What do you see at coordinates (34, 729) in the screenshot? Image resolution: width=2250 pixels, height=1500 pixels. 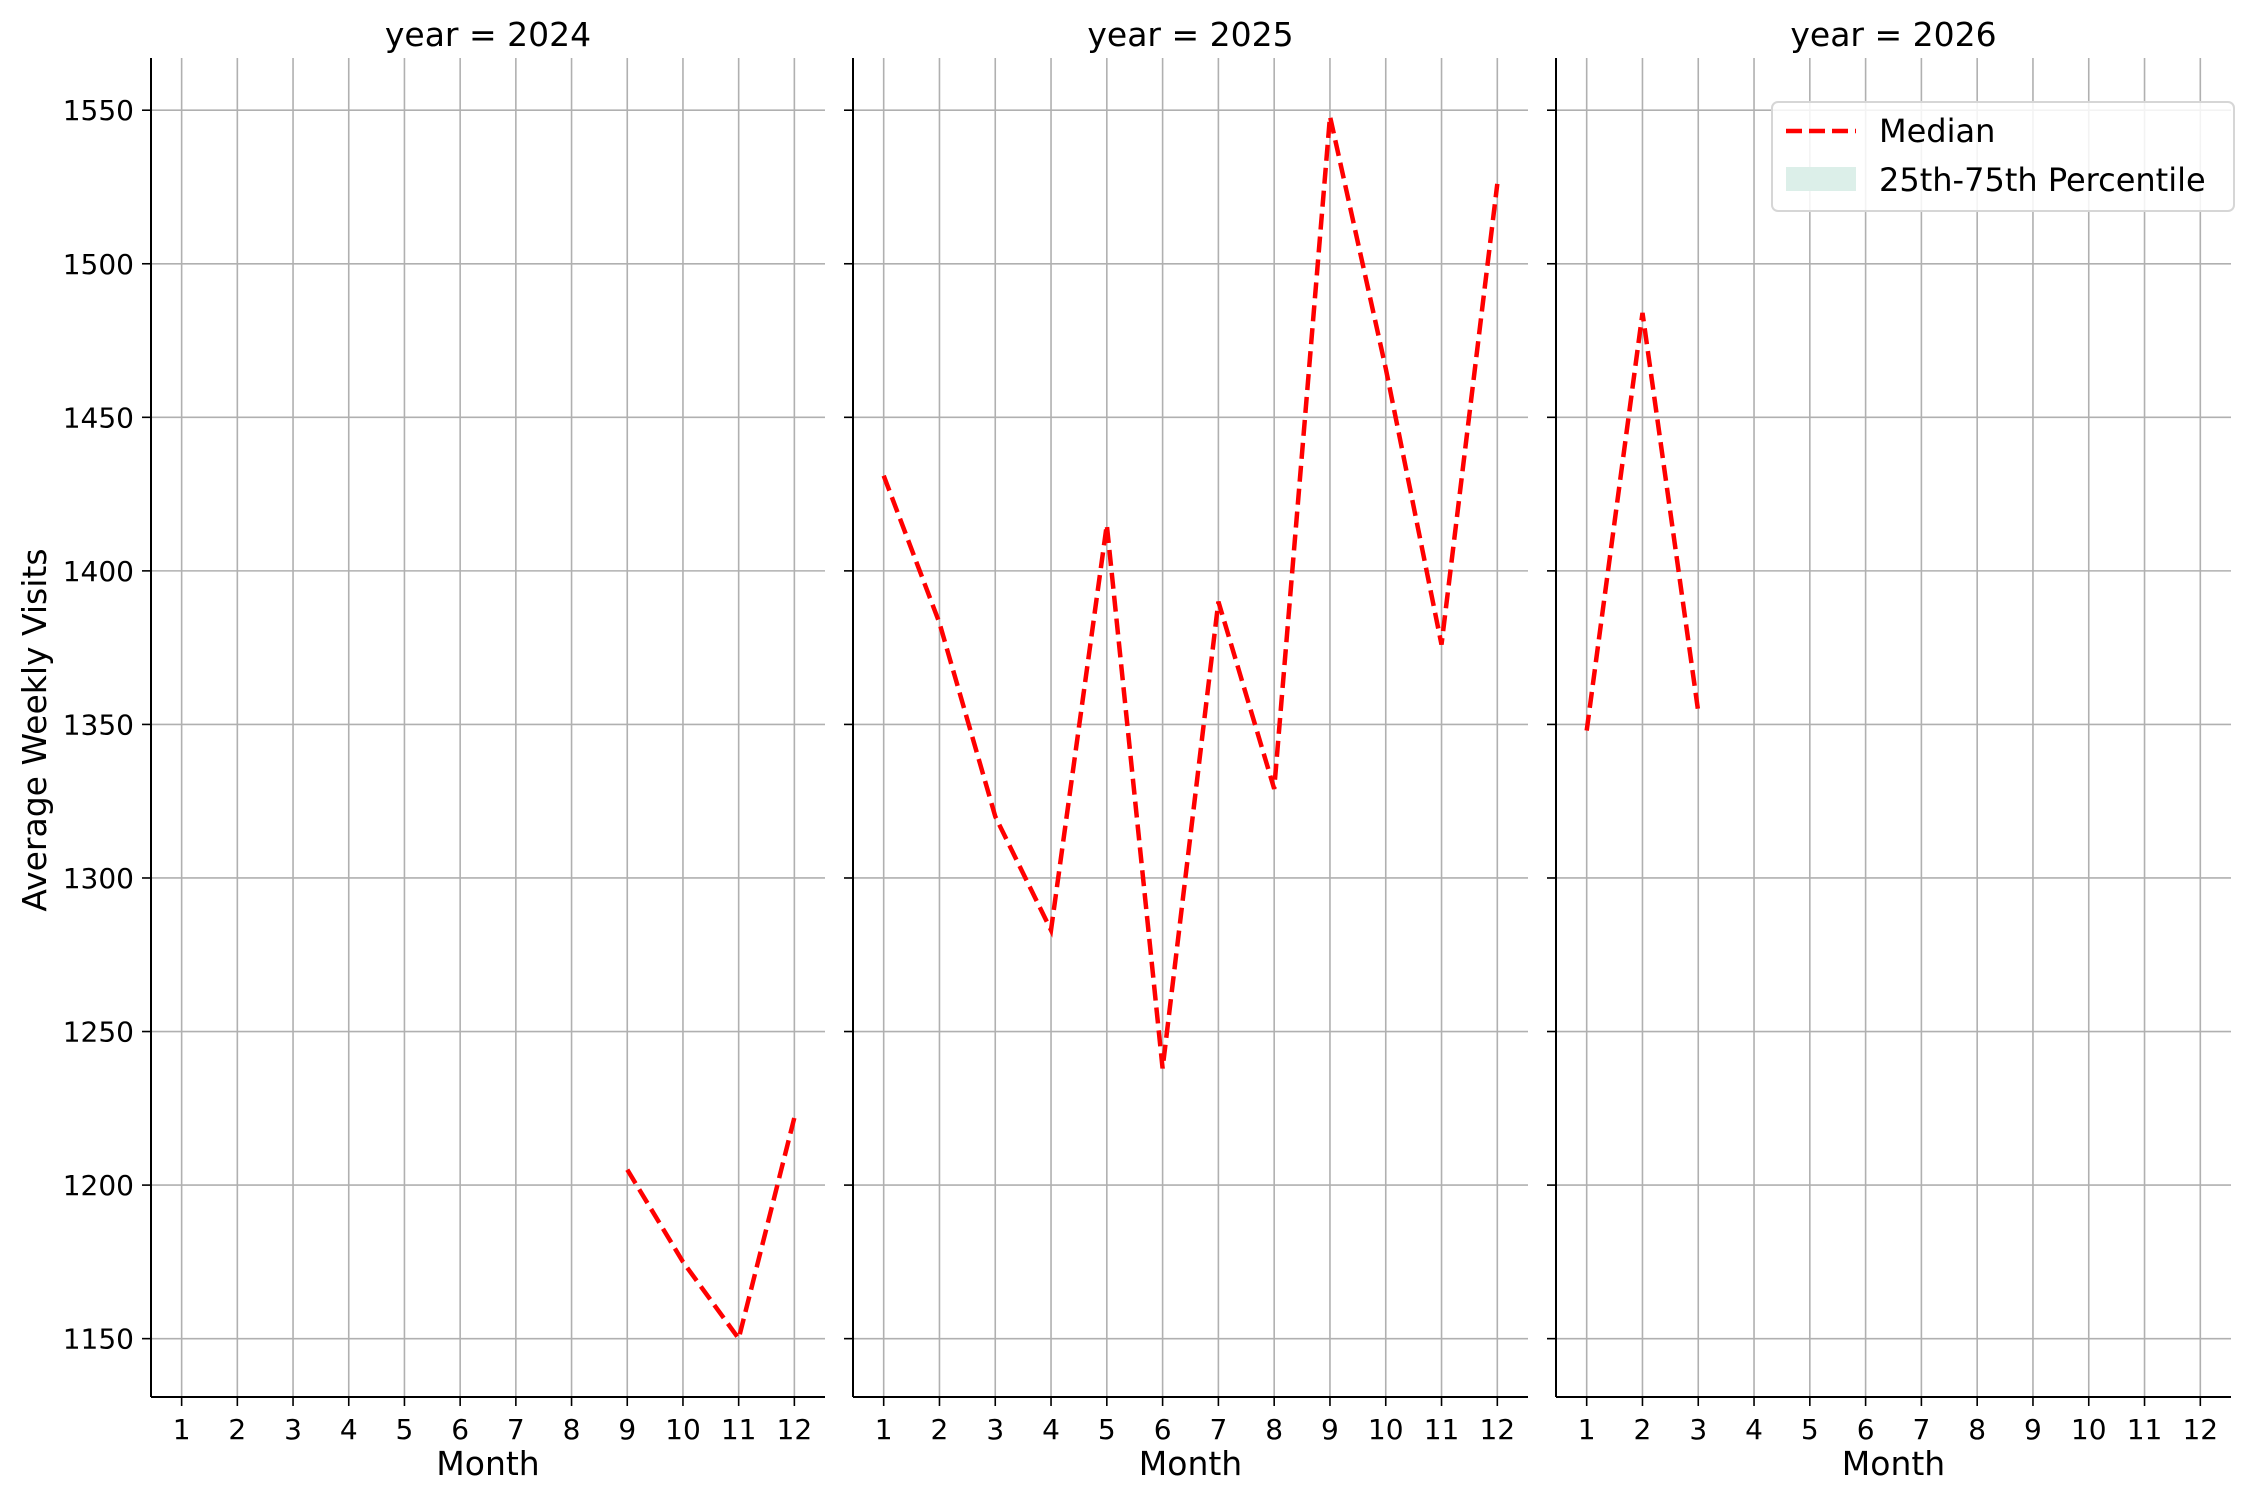 I see `y-axis-label: Average Weekly Visits` at bounding box center [34, 729].